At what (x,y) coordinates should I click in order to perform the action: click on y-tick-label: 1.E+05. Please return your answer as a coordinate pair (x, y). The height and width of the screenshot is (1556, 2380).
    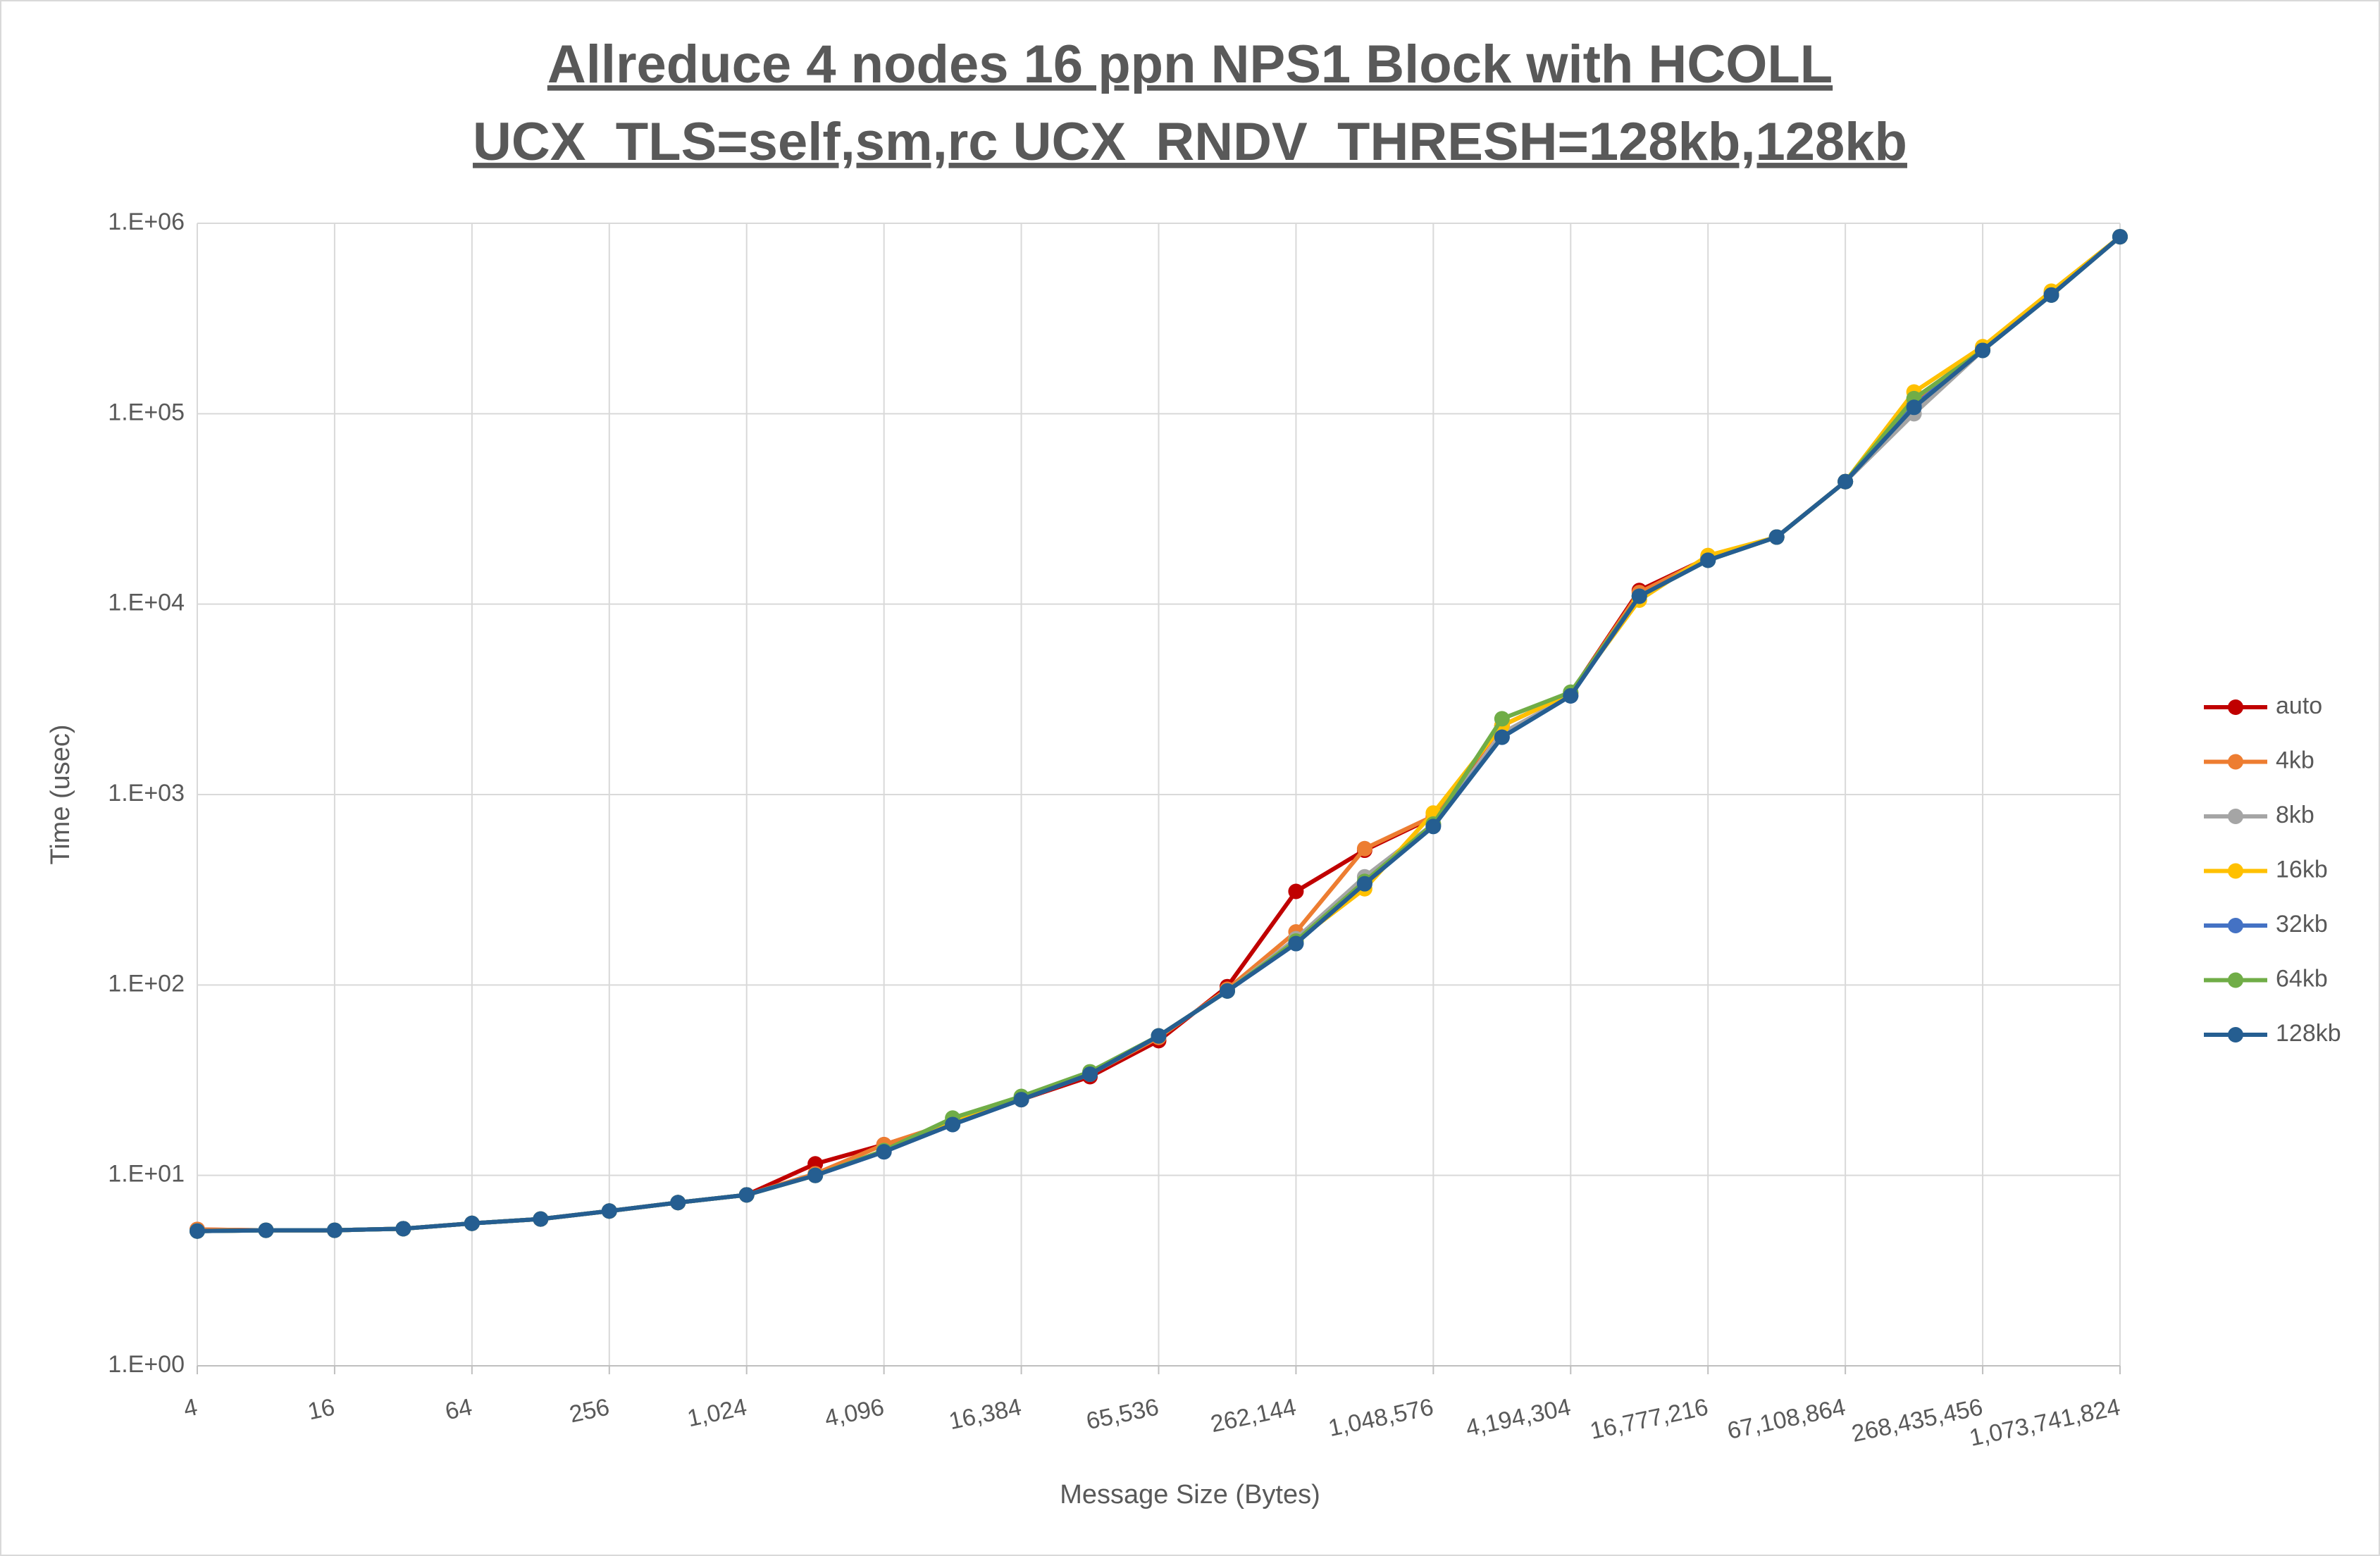
    Looking at the image, I should click on (146, 412).